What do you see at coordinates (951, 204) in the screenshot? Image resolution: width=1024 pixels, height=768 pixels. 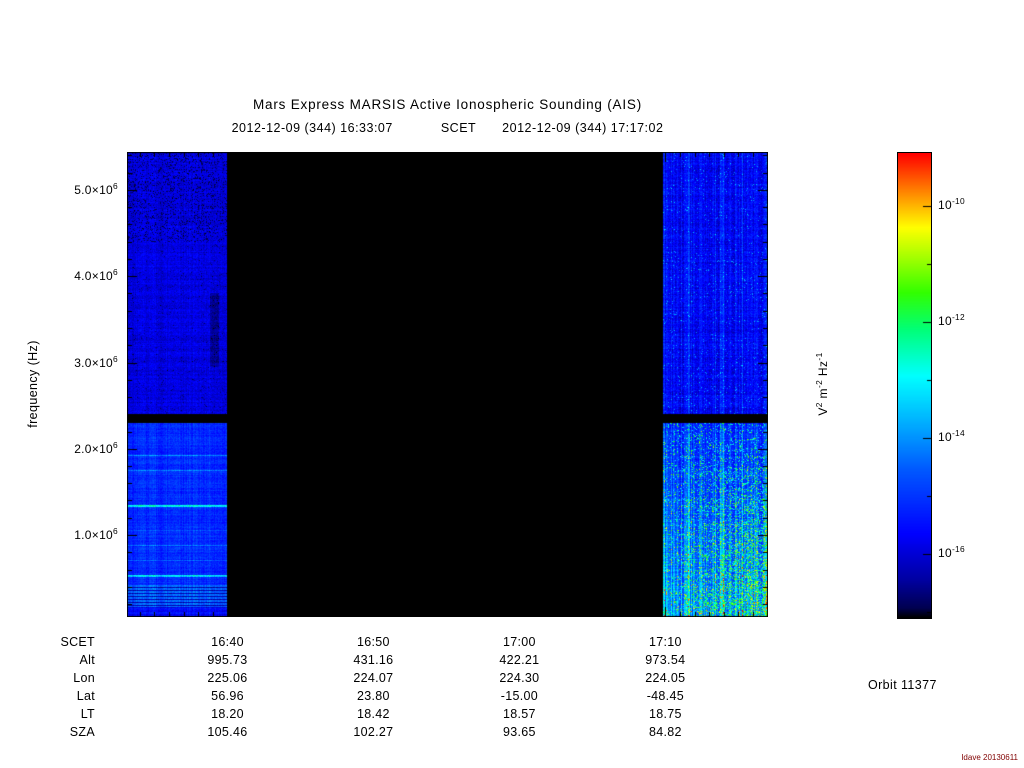 I see `colorbar-tick-label: 10-10` at bounding box center [951, 204].